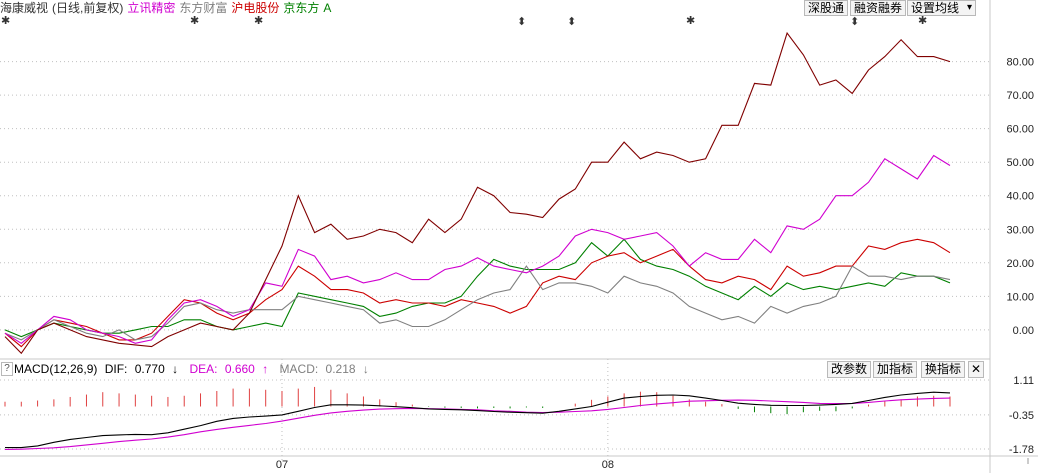 Image resolution: width=1038 pixels, height=473 pixels. I want to click on help-icon: ?, so click(7, 369).